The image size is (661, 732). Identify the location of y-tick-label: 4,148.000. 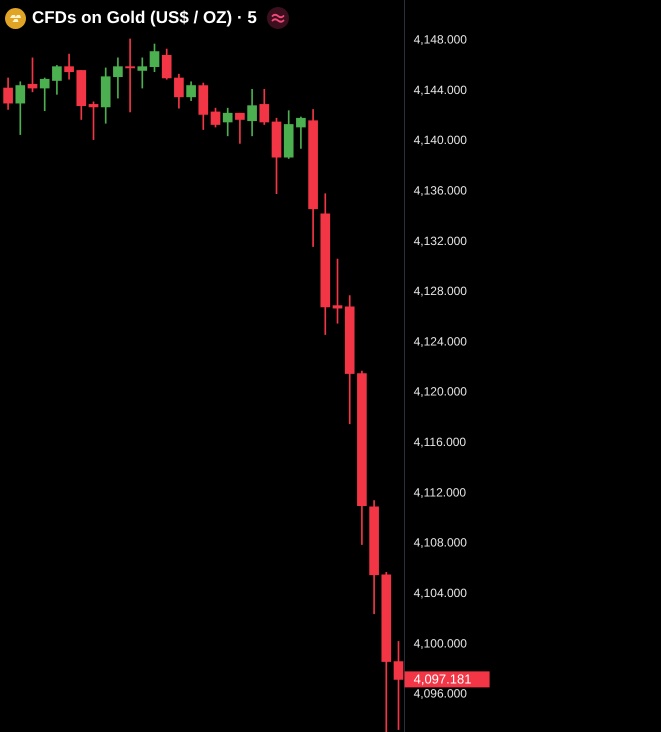
(441, 39).